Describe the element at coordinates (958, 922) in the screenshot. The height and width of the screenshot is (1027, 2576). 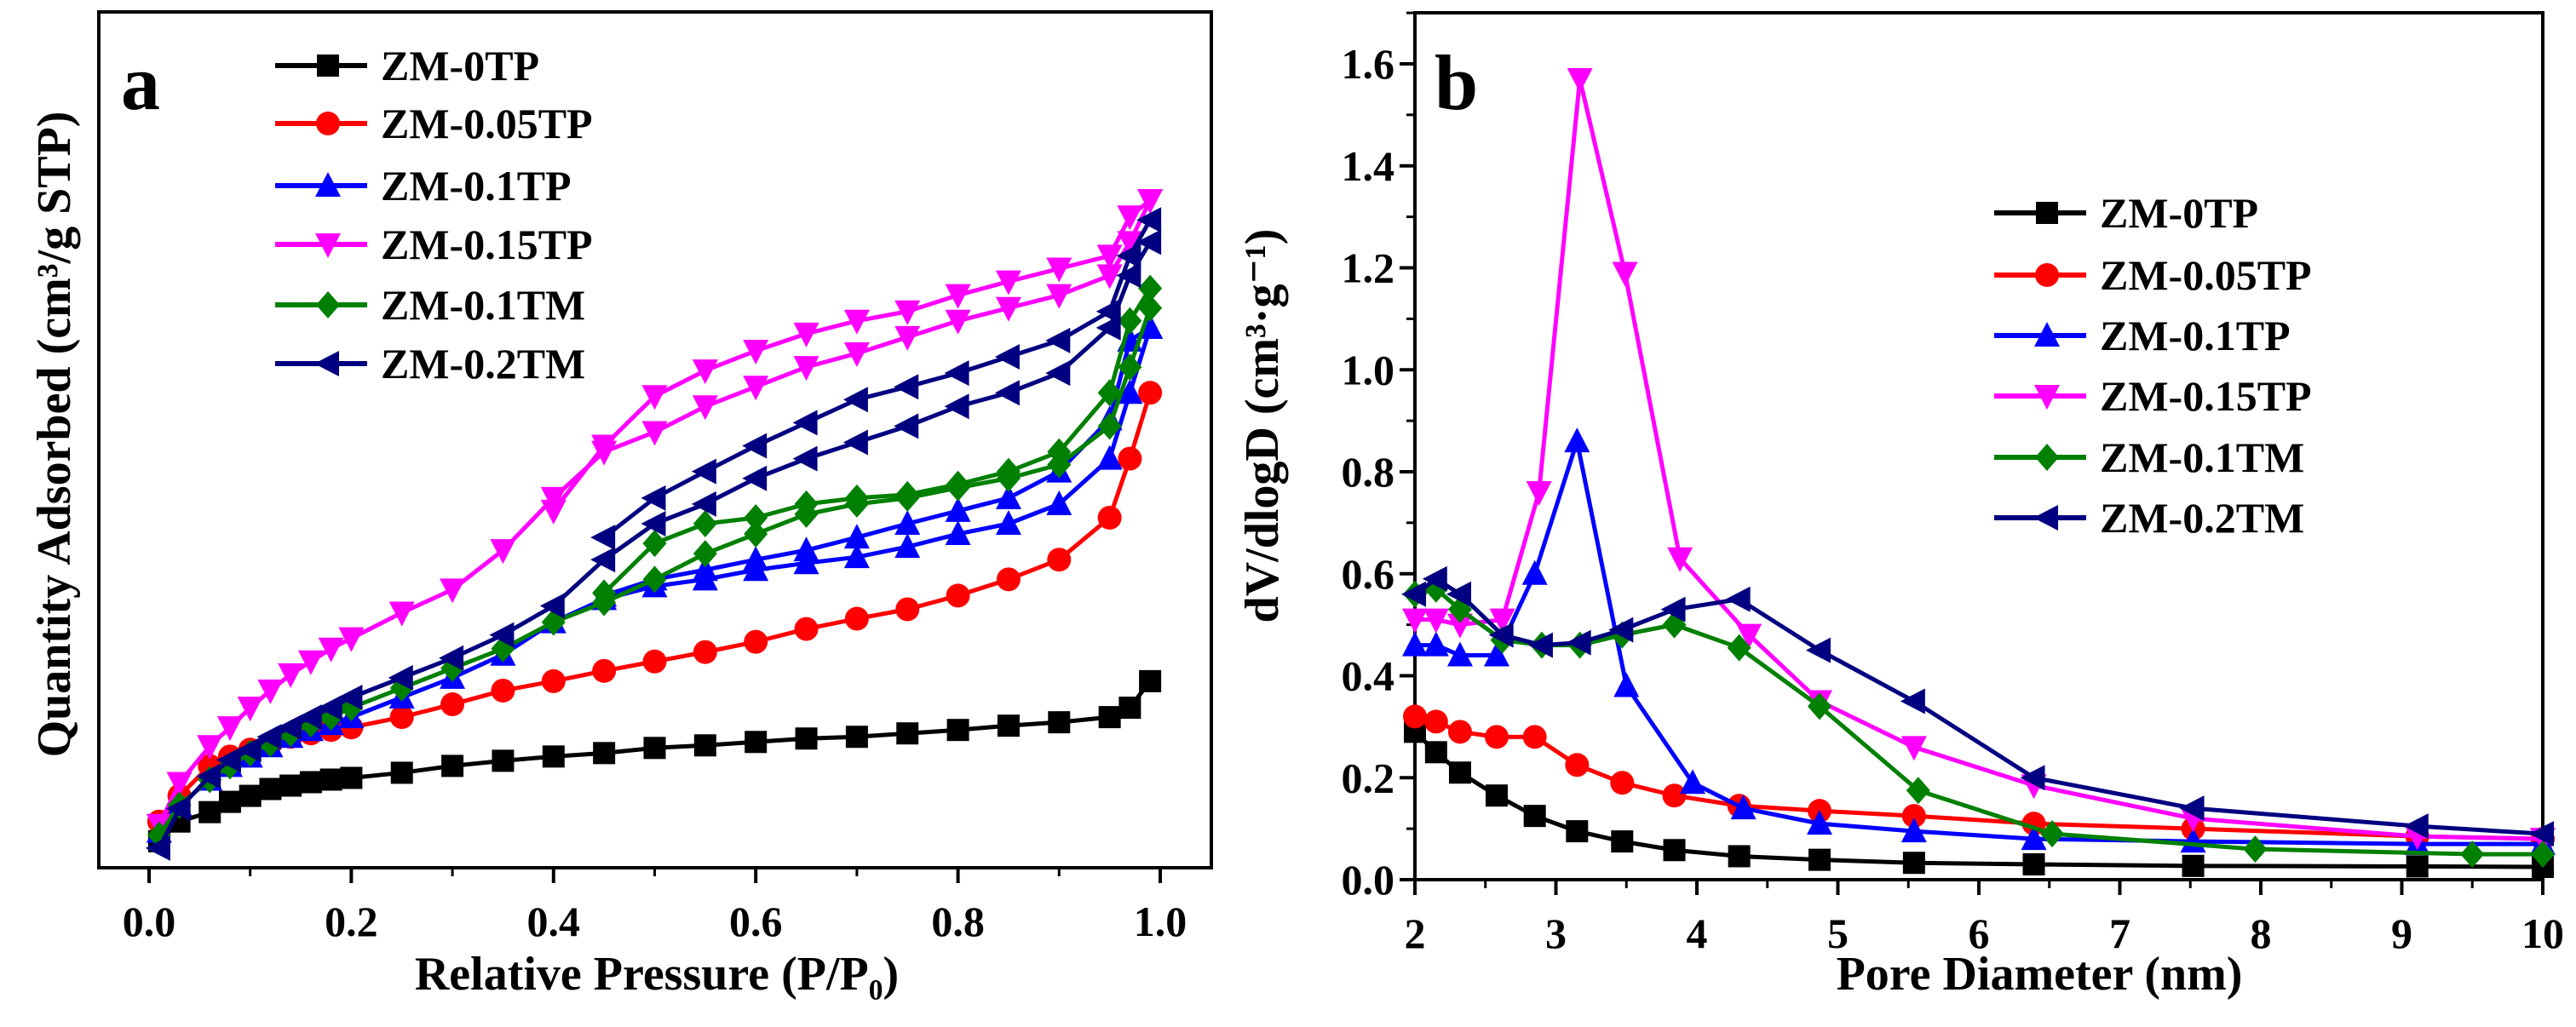
I see `x-tick-label: 0.8` at that location.